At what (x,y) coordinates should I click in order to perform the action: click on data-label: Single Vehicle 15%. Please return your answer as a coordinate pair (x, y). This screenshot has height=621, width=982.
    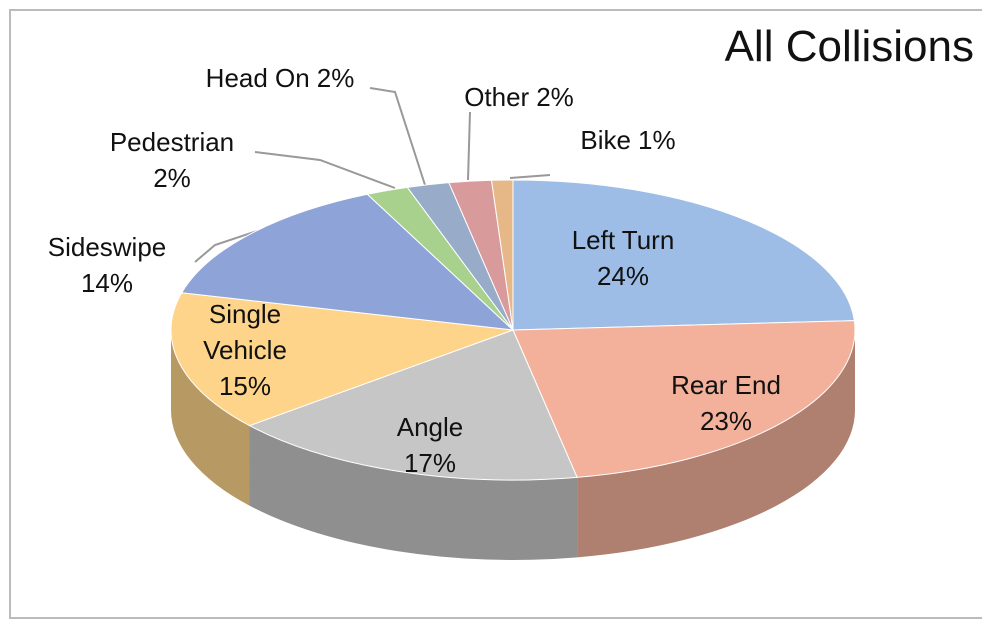
    Looking at the image, I should click on (245, 350).